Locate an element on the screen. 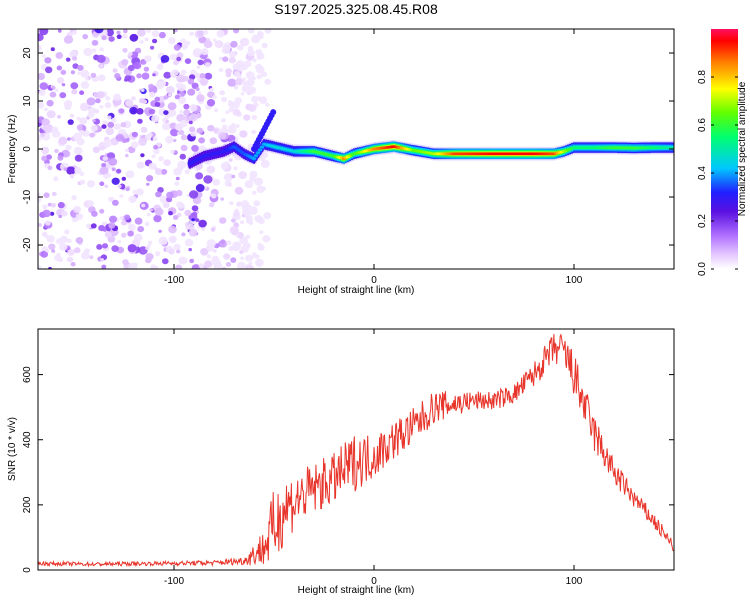 The height and width of the screenshot is (600, 750). ridge-cell is located at coordinates (254, 159).